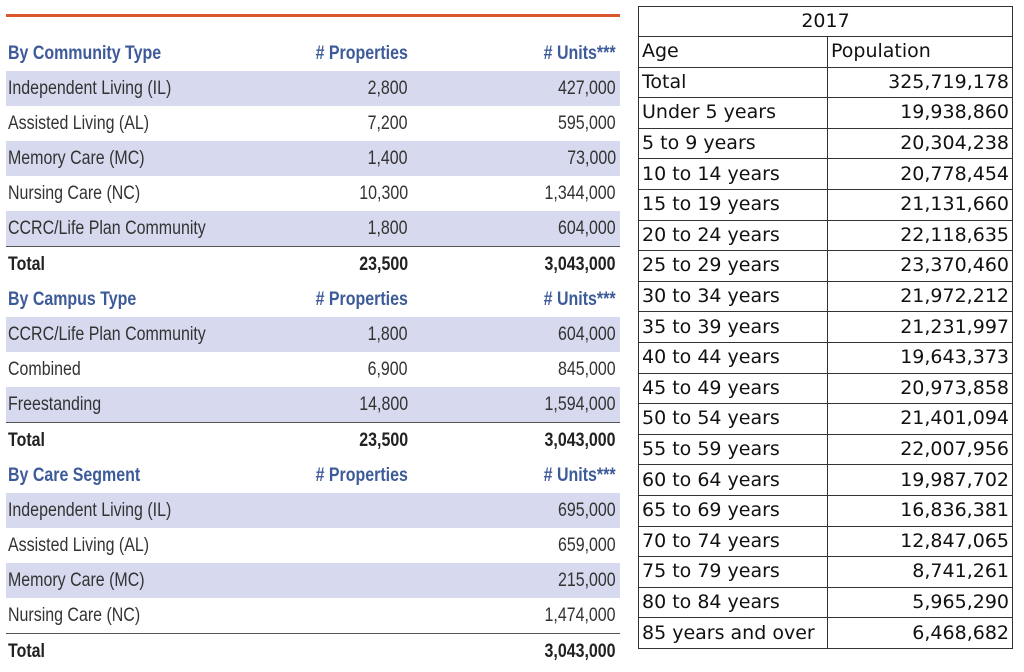 The image size is (1024, 672). I want to click on table-row: 40 to 44 years 19,643,373, so click(825, 357).